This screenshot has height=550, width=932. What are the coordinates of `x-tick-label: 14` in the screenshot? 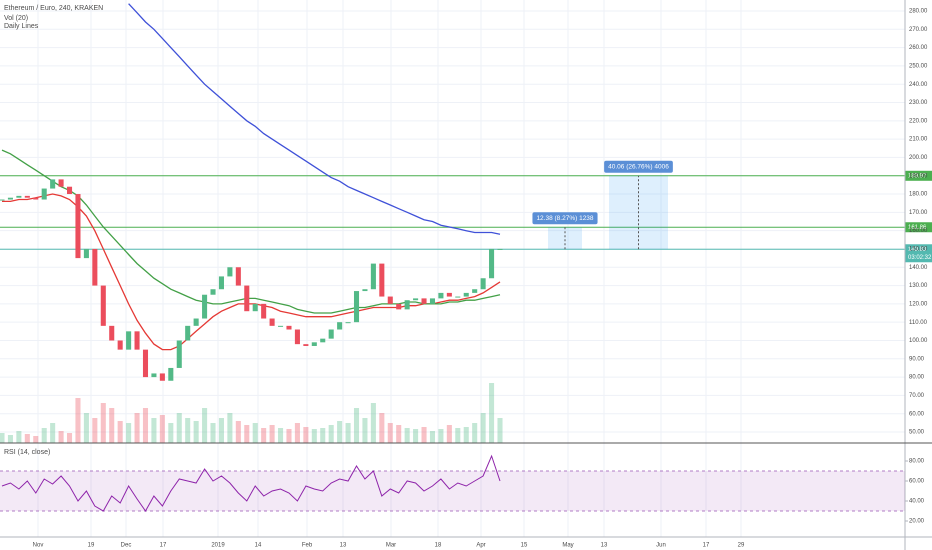 It's located at (258, 546).